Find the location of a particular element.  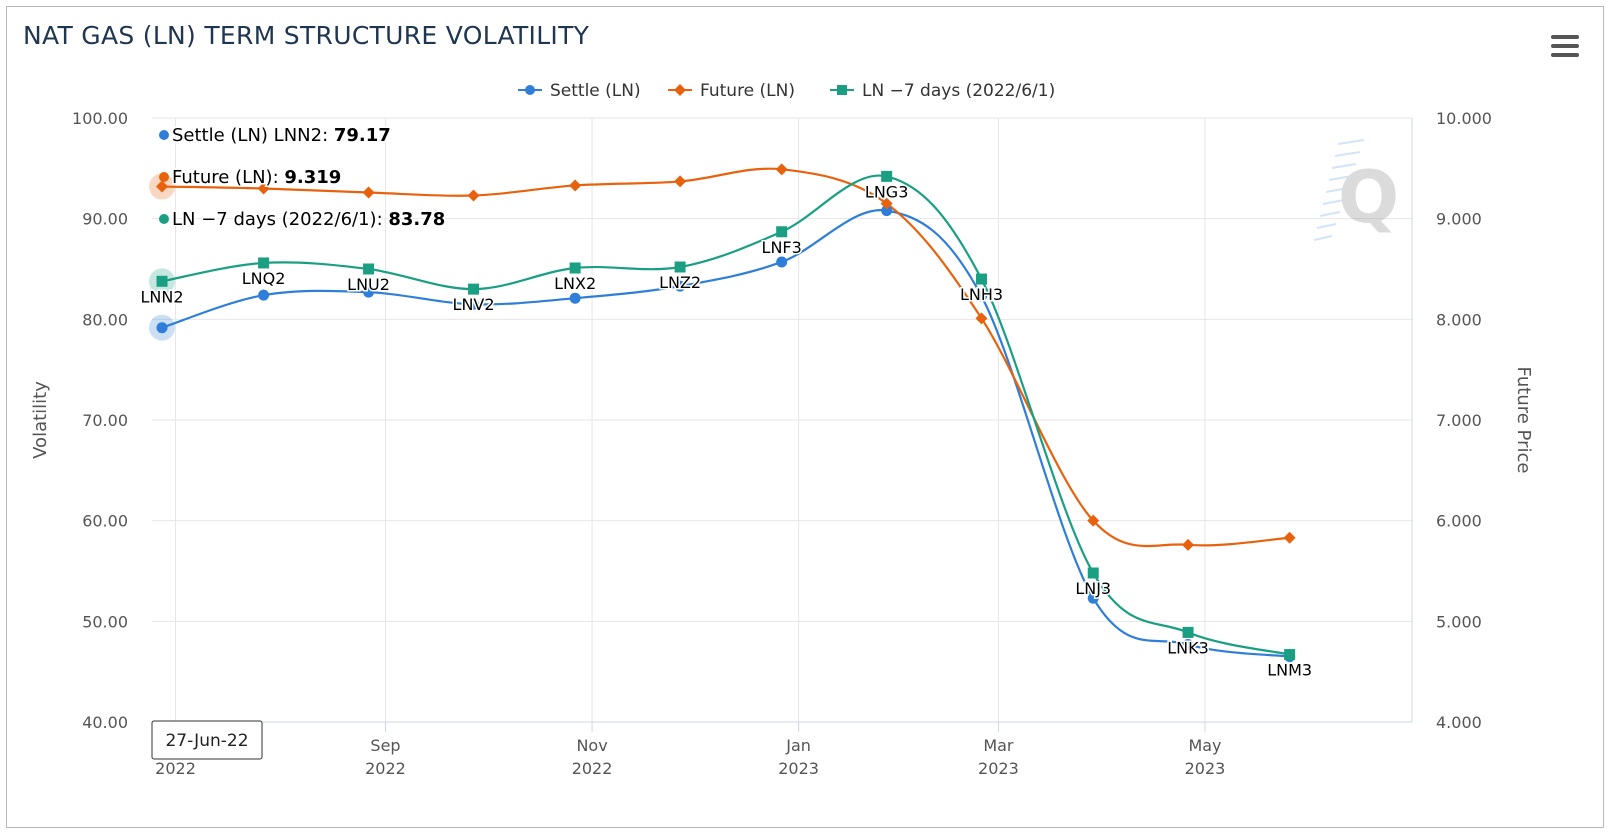

y2-tick-label: 4.000 is located at coordinates (1459, 722).